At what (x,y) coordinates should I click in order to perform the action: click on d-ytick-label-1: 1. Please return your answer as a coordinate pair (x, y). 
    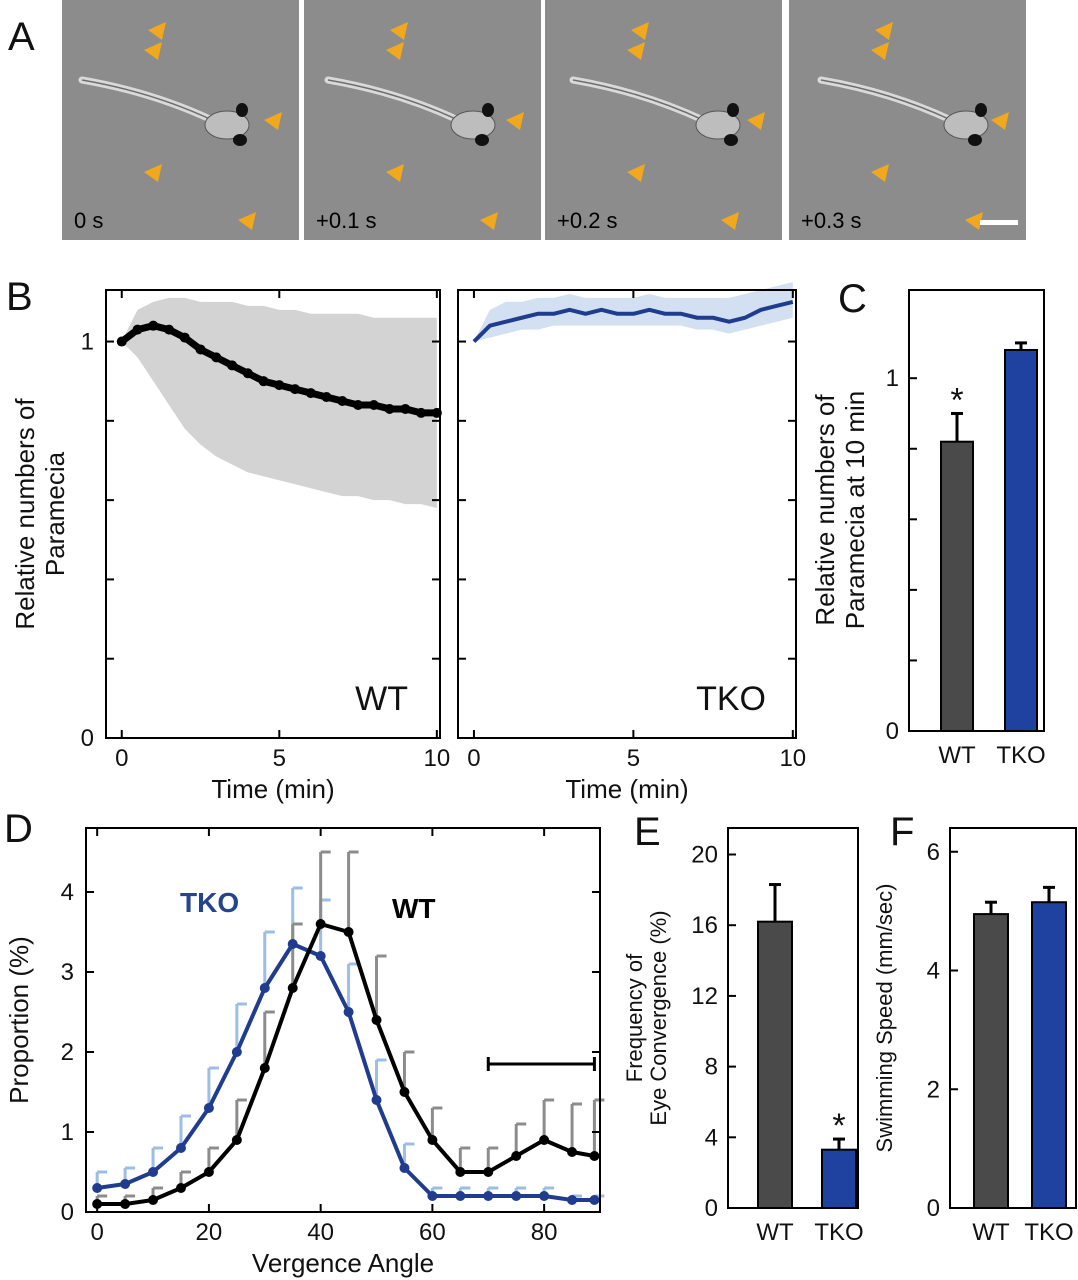
    Looking at the image, I should click on (67, 1132).